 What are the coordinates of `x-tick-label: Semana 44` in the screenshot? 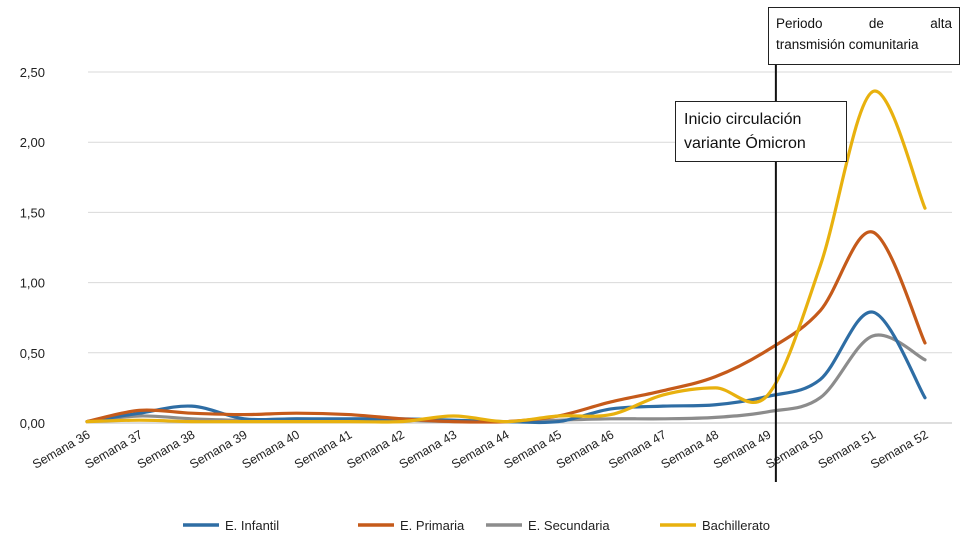 It's located at (480, 449).